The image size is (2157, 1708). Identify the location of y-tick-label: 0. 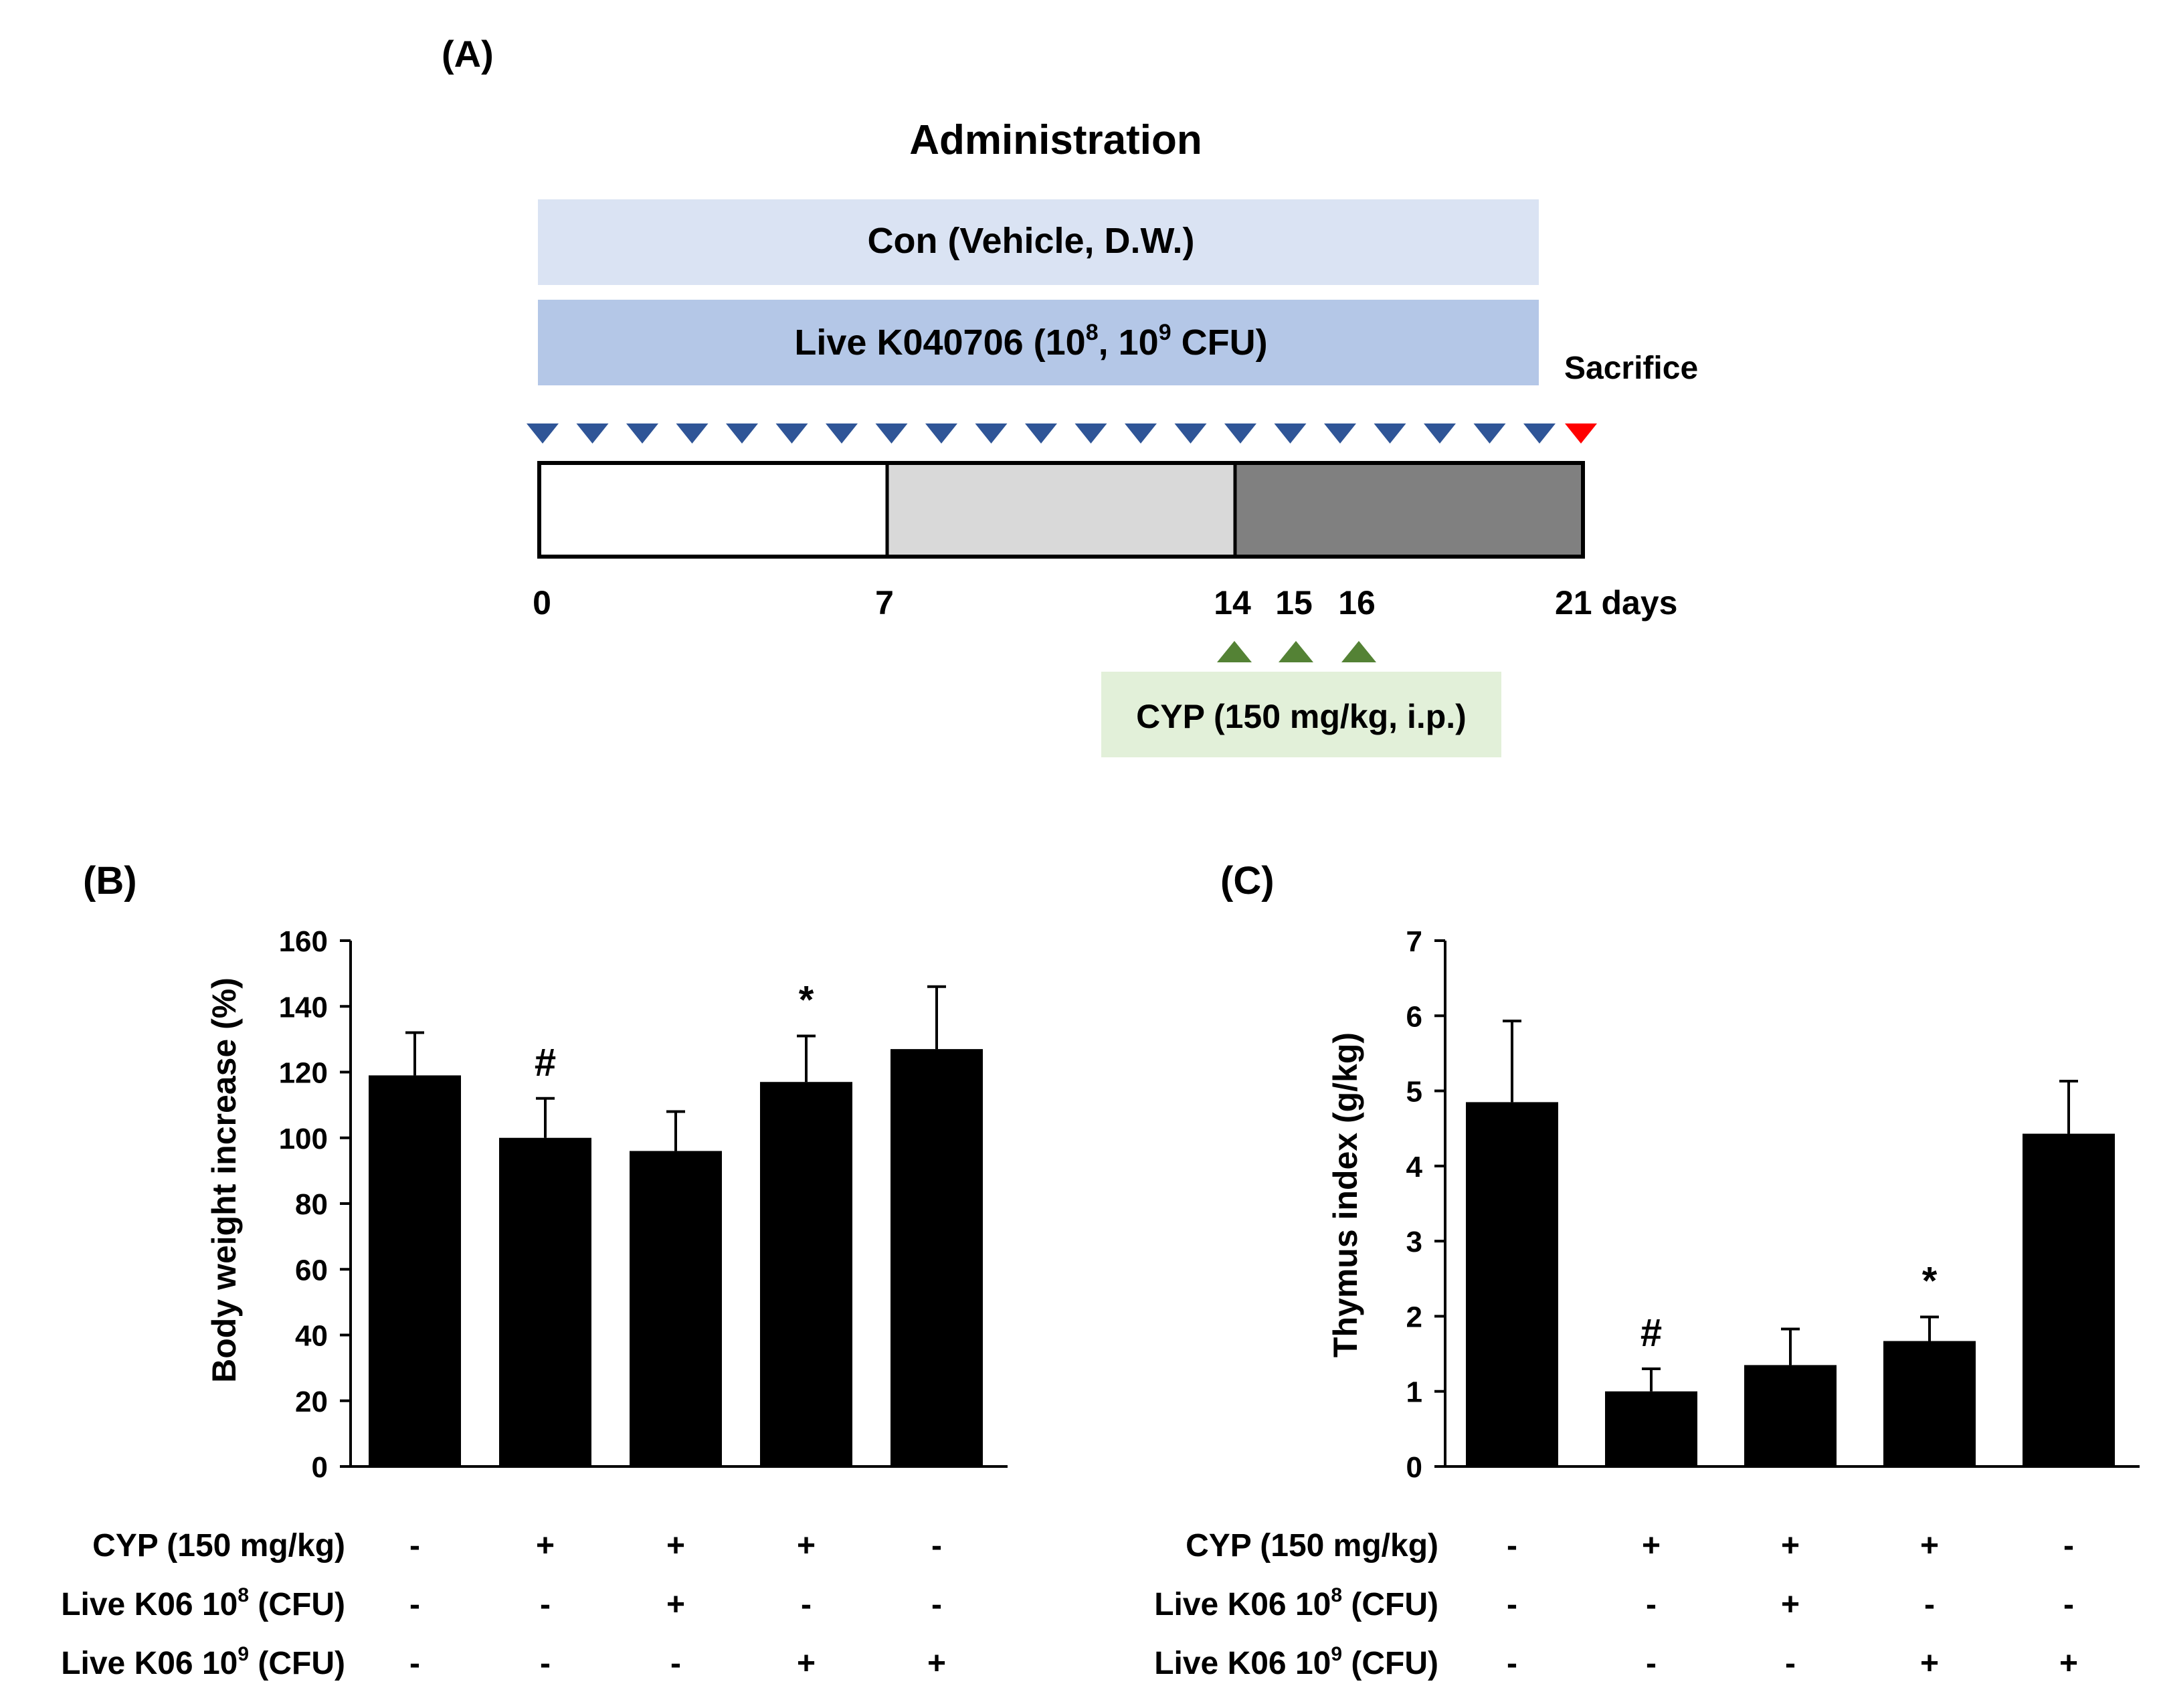
(320, 1467).